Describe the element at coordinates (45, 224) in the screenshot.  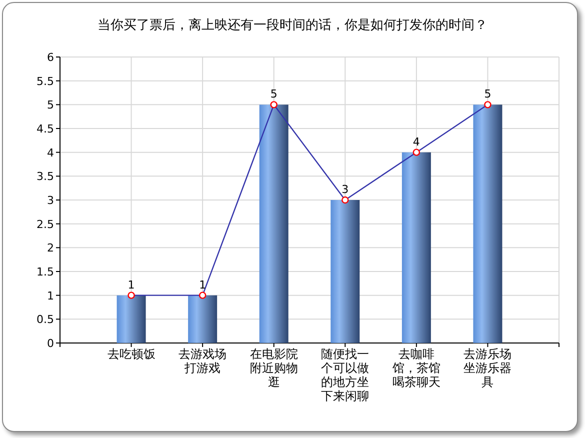
I see `y-tick-label: 2.5` at that location.